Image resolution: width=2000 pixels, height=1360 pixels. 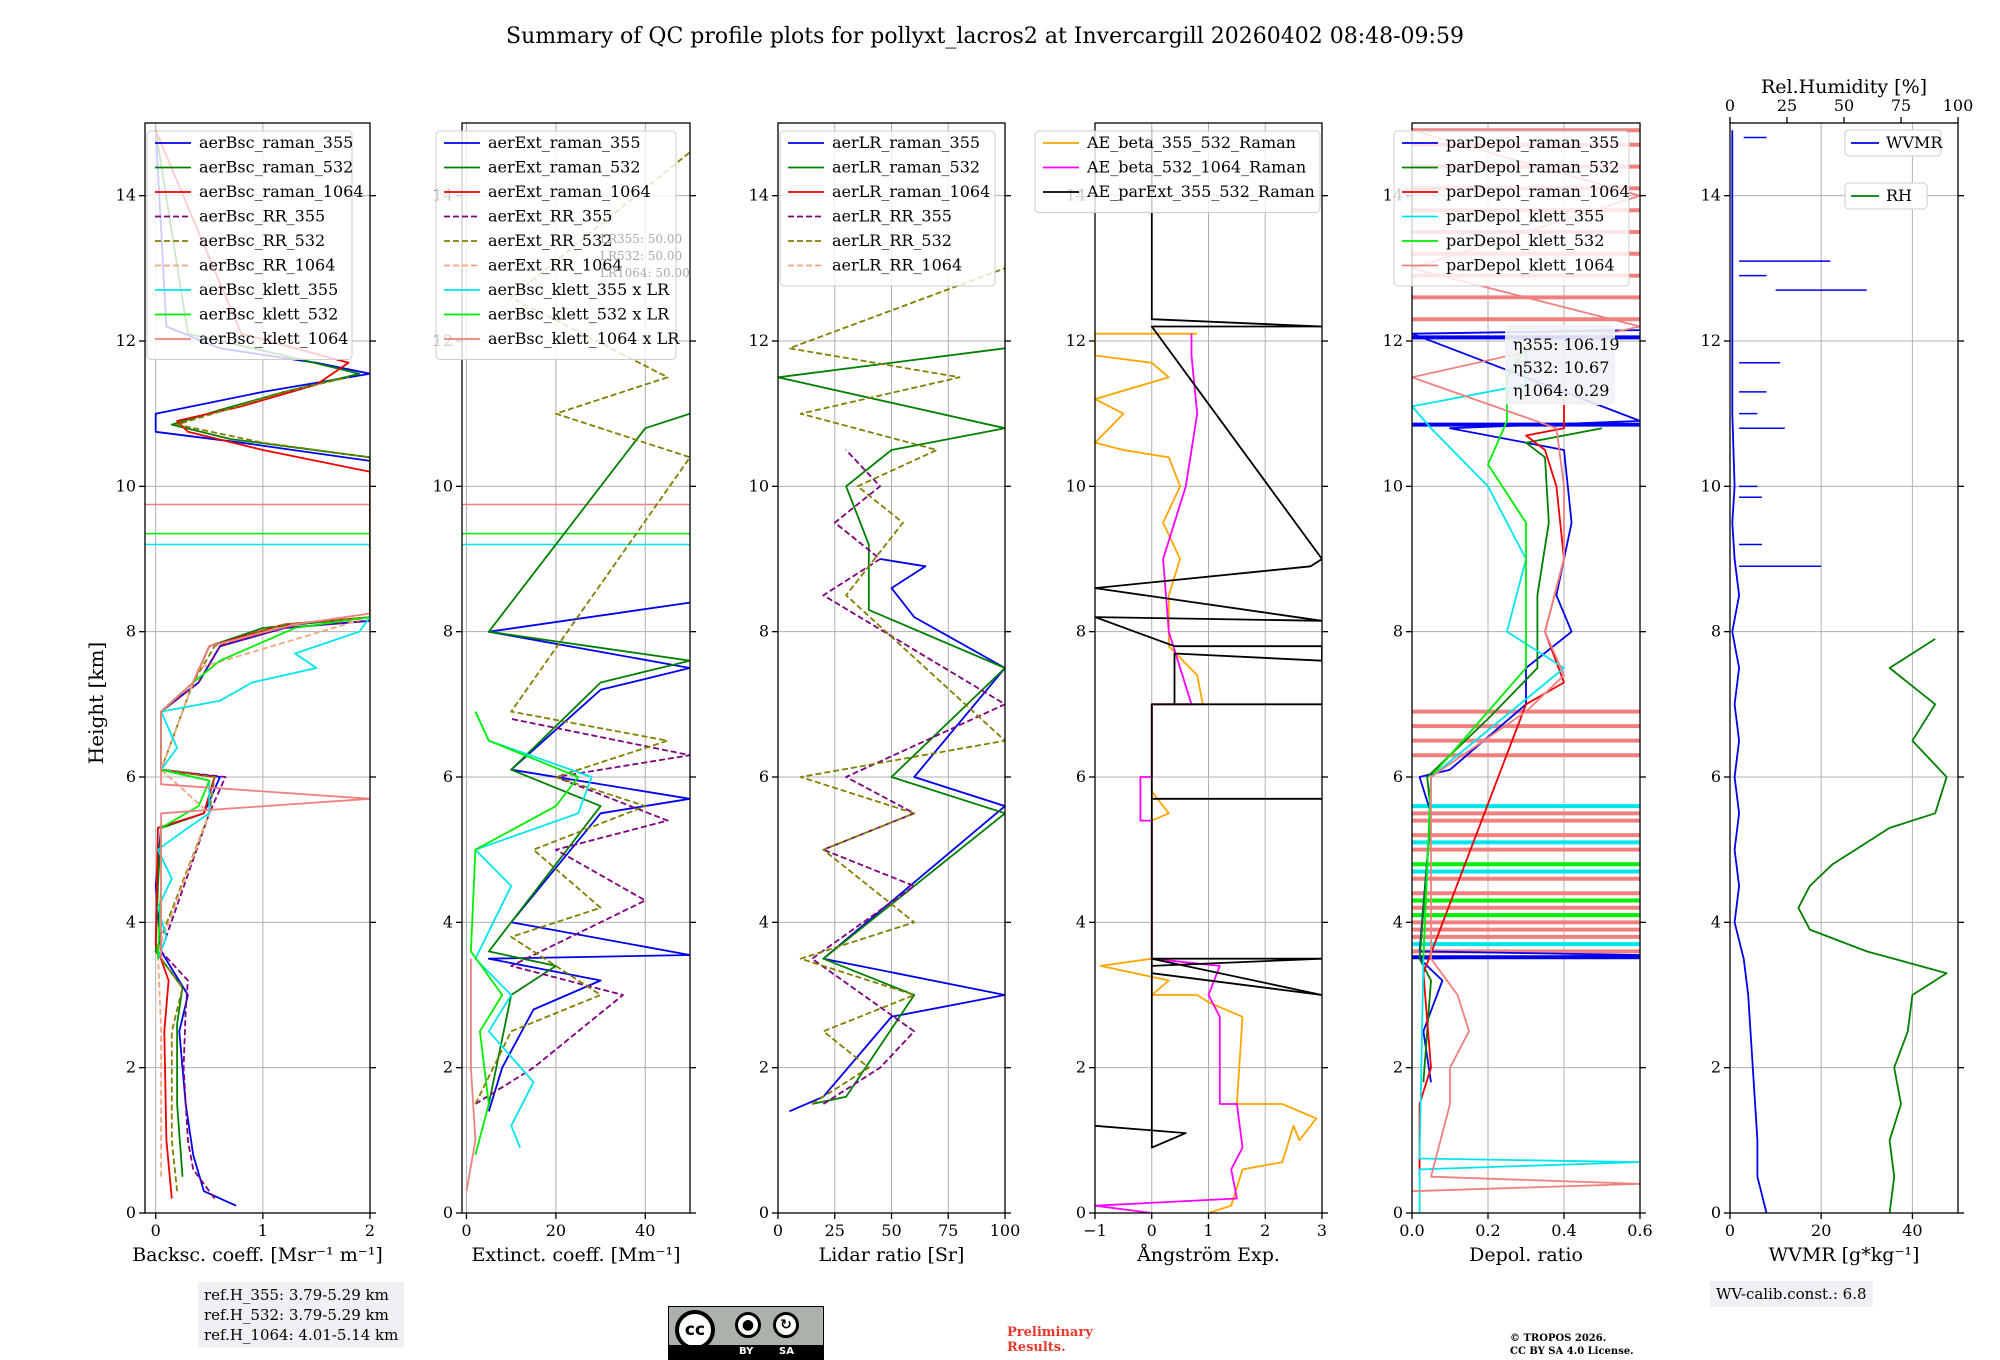 What do you see at coordinates (641, 239) in the screenshot?
I see `lidar-ratio-annotation: LR355: 50.00` at bounding box center [641, 239].